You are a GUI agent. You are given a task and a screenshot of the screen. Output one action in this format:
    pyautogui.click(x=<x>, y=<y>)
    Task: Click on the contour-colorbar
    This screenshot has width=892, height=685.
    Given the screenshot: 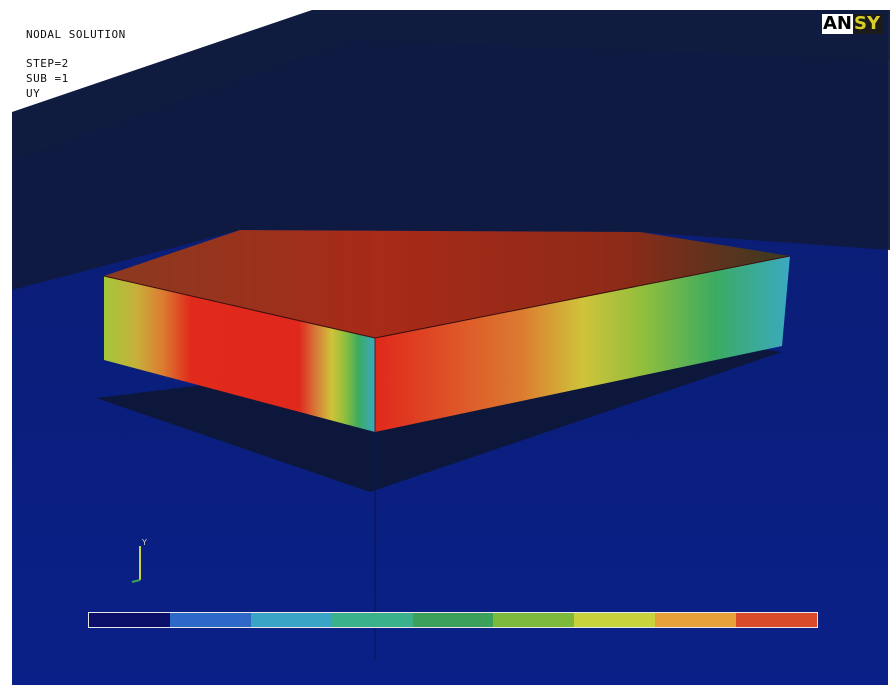 What is the action you would take?
    pyautogui.click(x=453, y=620)
    